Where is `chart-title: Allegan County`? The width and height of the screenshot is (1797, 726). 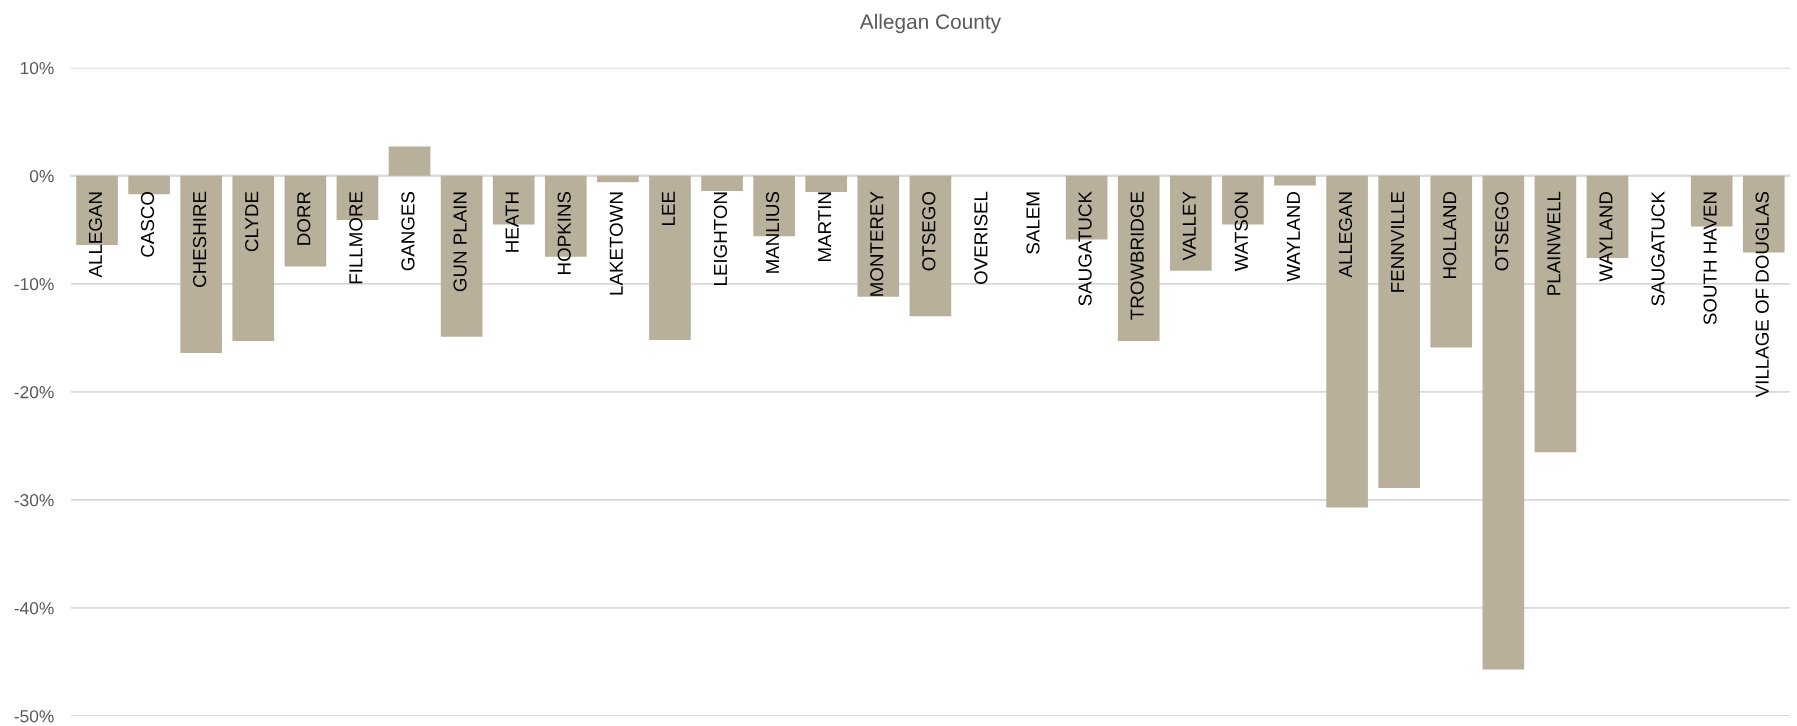 chart-title: Allegan County is located at coordinates (930, 23).